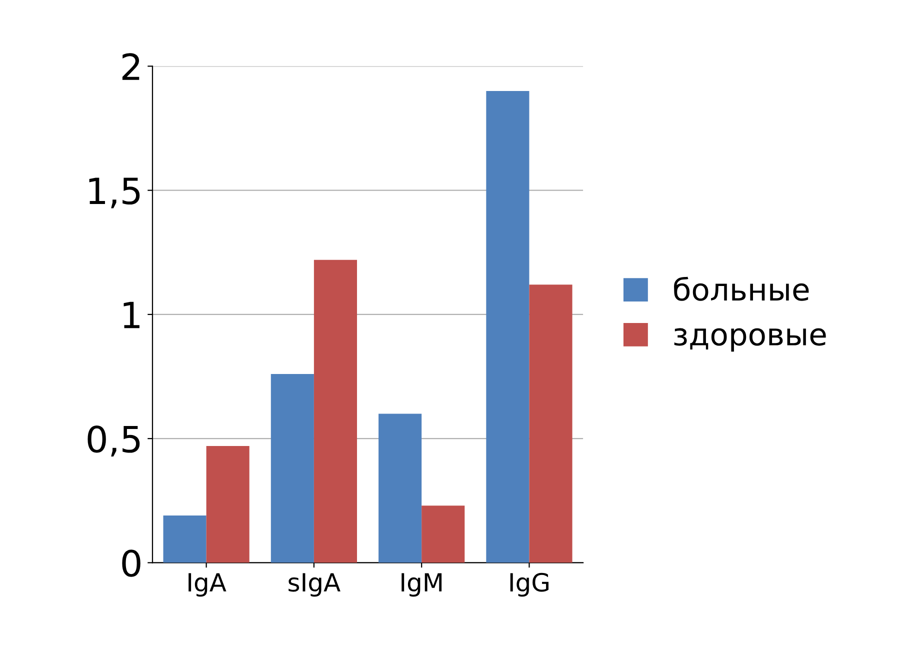  Describe the element at coordinates (114, 193) in the screenshot. I see `y-tick-label: 1,5` at that location.